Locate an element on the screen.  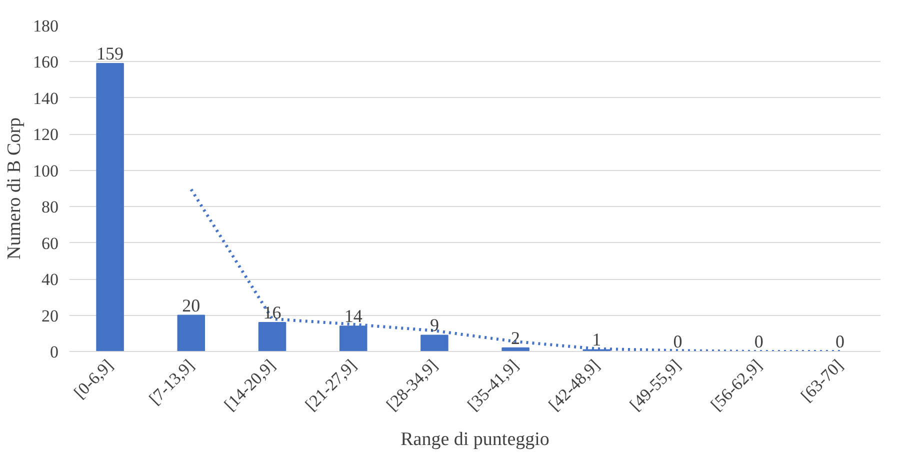
y-tick-label: 40 is located at coordinates (50, 280).